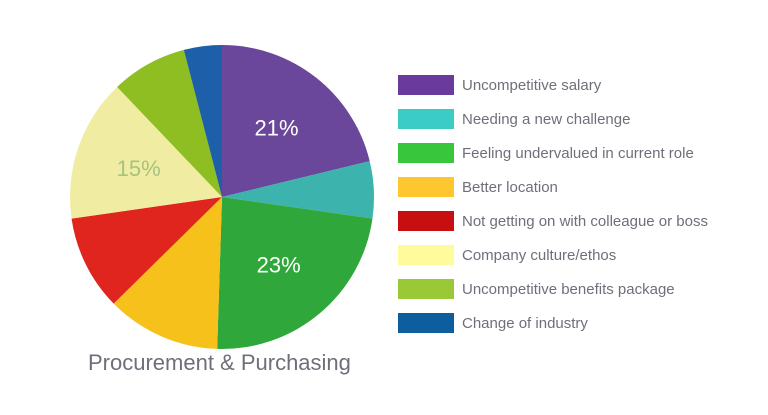 The image size is (768, 415). I want to click on legend-item-uncompetitive-benefits-package: Uncompetitive benefits package, so click(553, 289).